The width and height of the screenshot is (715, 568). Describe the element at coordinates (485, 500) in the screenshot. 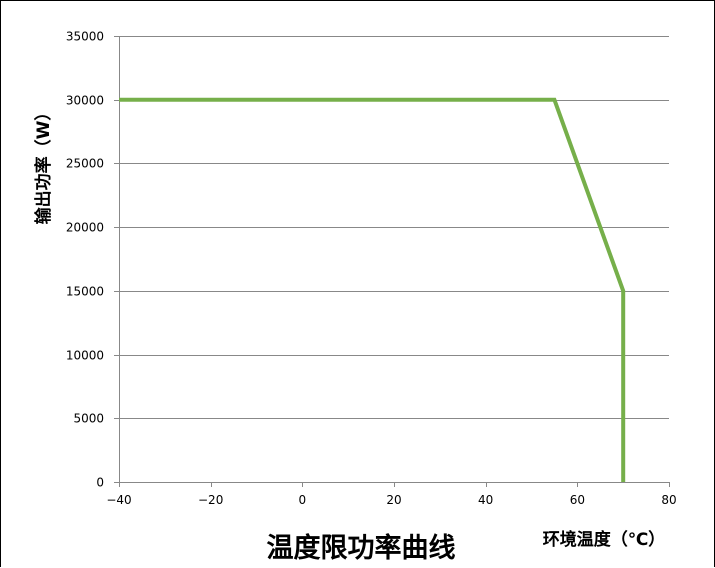

I see `x-tick-label: 40` at that location.